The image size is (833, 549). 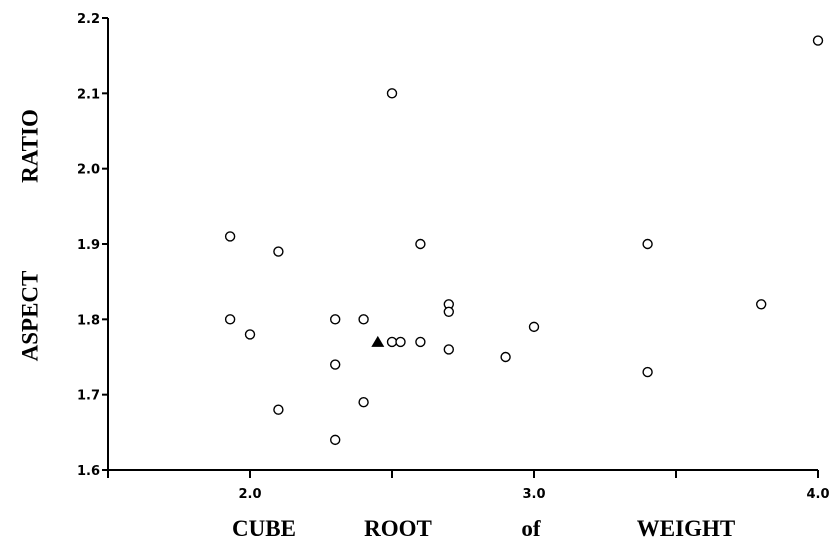 I want to click on y-axis-title-word: RATIO, so click(x=30, y=146).